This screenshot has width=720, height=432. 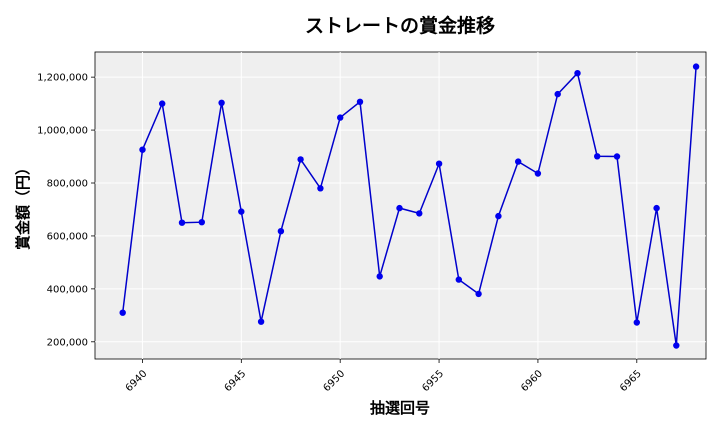 What do you see at coordinates (67, 289) in the screenshot?
I see `y-tick-label: 400,000` at bounding box center [67, 289].